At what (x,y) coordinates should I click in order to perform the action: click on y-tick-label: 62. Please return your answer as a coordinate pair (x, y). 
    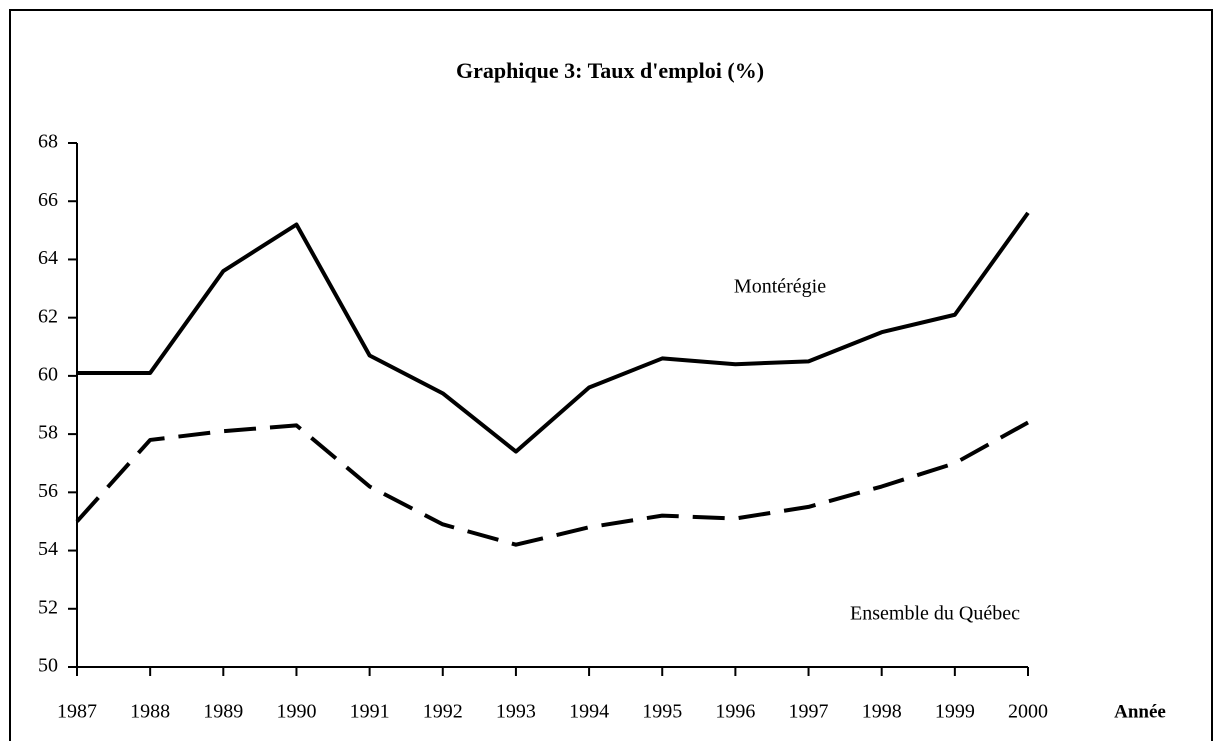
    Looking at the image, I should click on (48, 316).